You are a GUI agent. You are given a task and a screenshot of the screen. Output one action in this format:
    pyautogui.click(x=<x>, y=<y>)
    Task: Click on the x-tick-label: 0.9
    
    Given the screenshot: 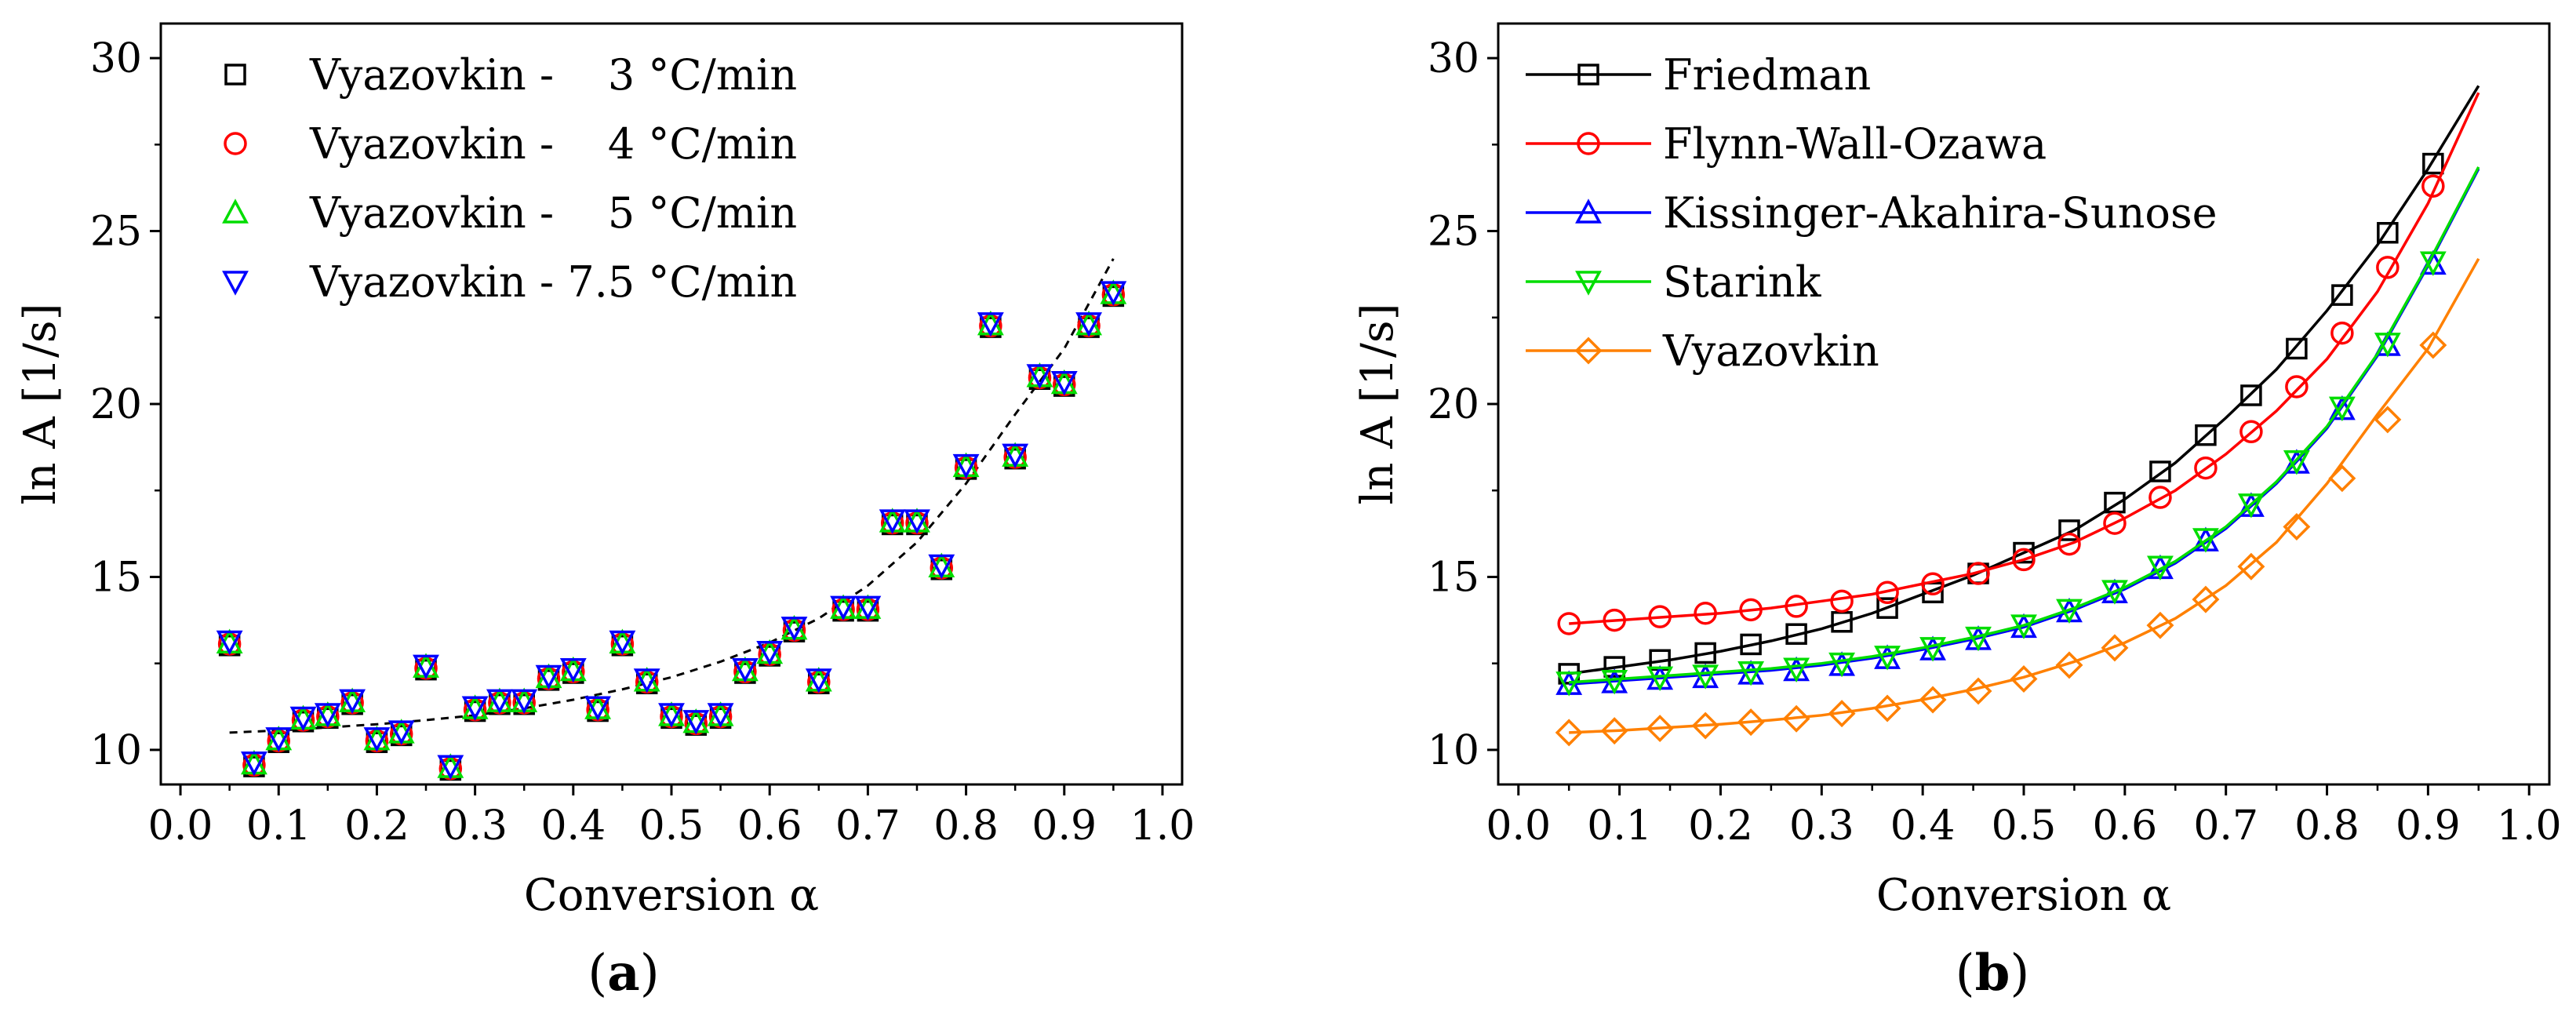 What is the action you would take?
    pyautogui.click(x=2428, y=826)
    